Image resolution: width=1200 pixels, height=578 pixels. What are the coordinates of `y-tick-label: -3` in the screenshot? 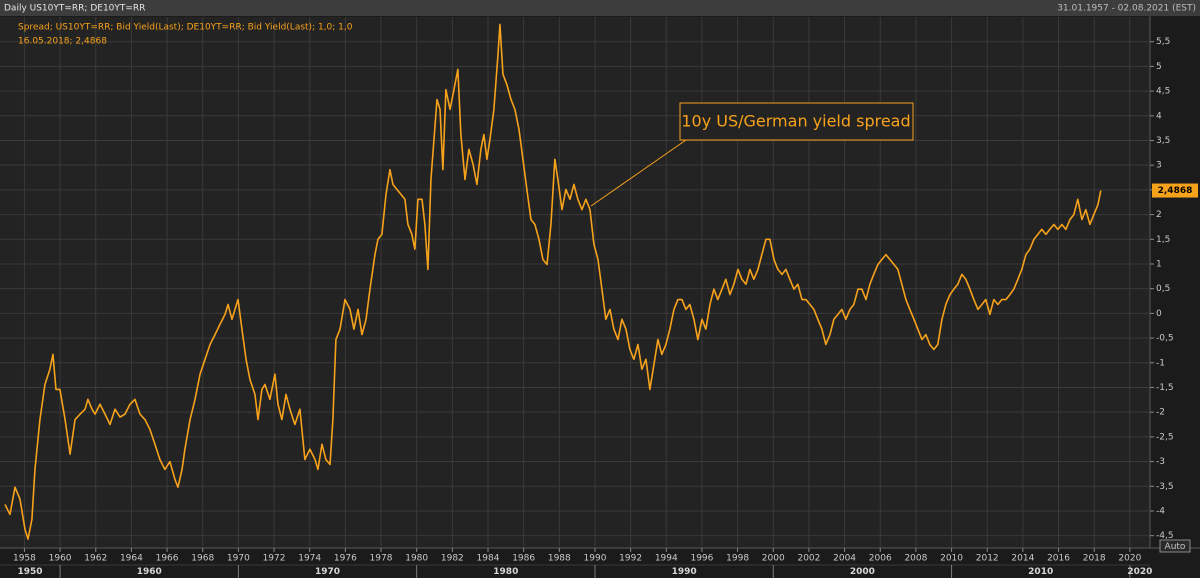 It's located at (1160, 462).